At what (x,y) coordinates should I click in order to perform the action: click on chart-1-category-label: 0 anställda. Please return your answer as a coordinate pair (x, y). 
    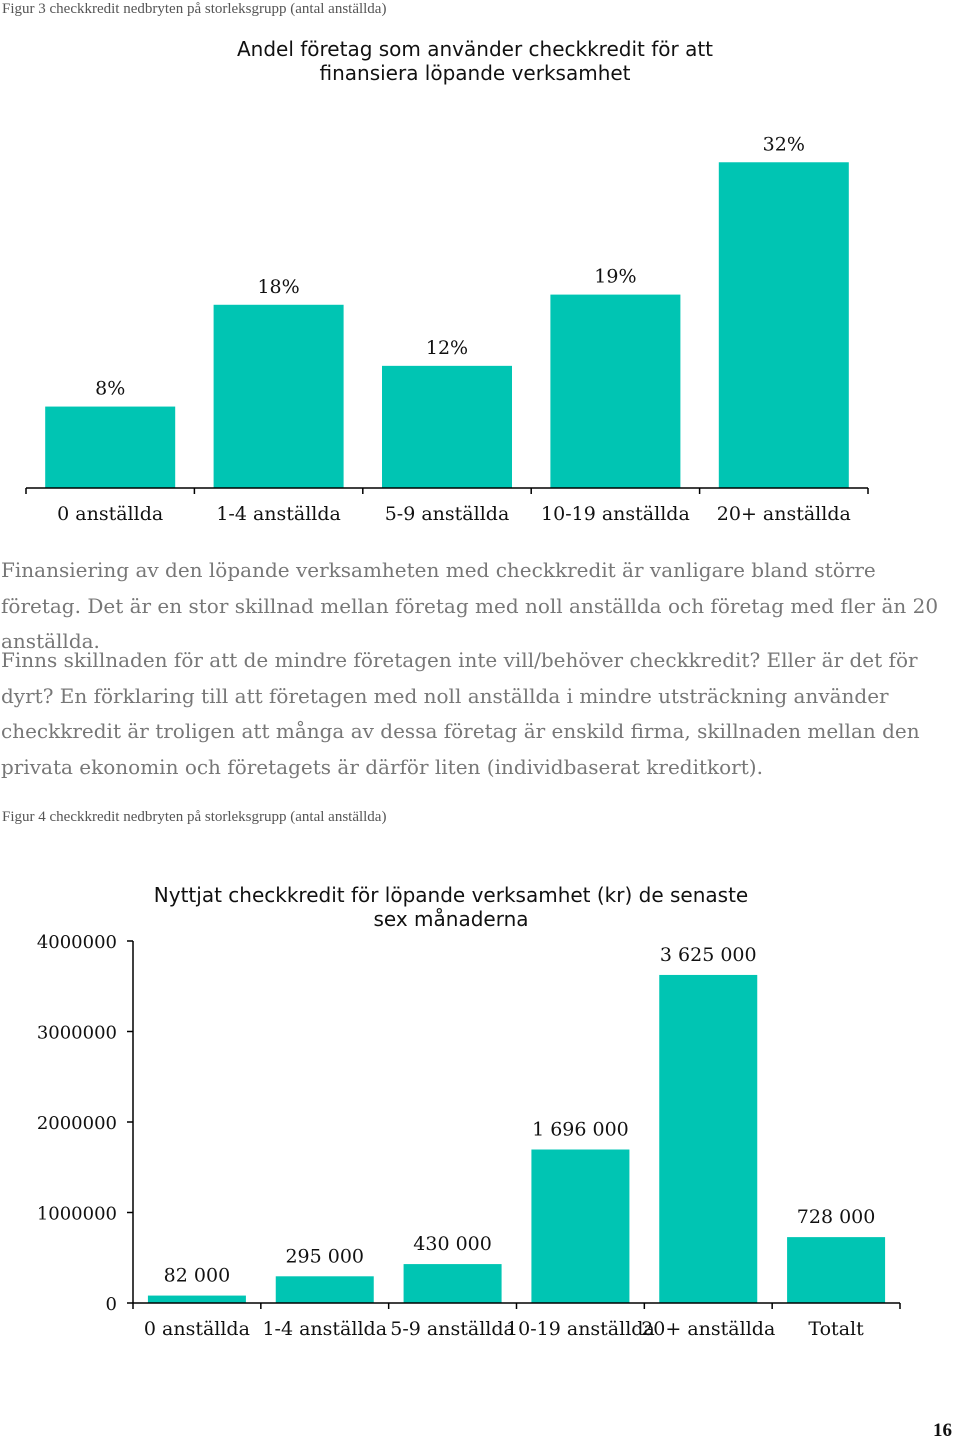
    Looking at the image, I should click on (110, 514).